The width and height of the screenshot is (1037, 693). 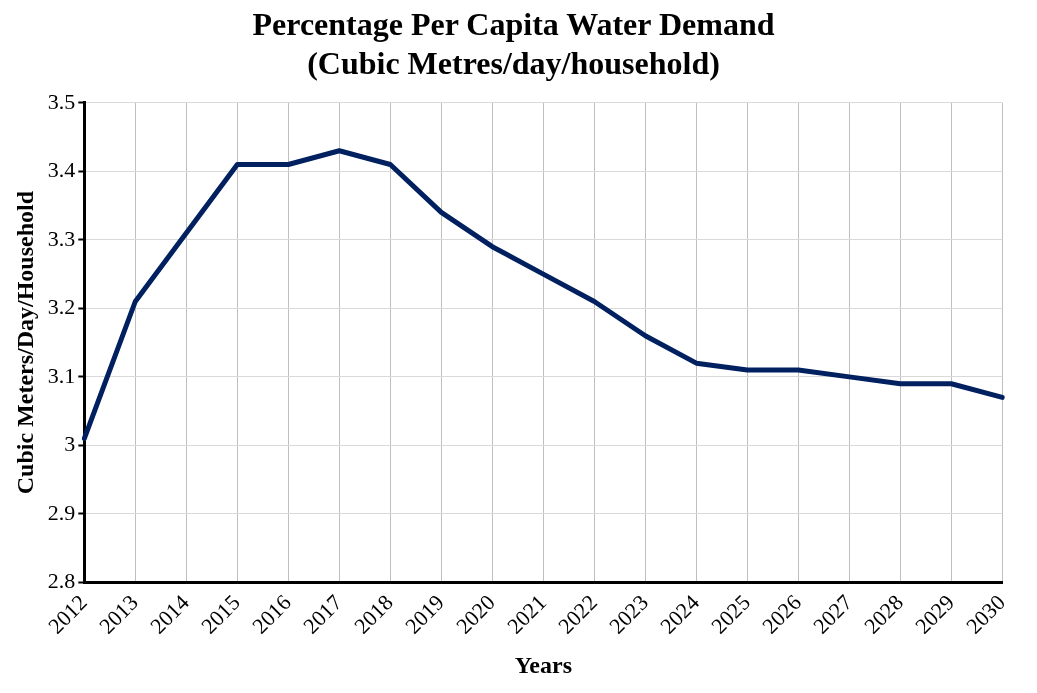 What do you see at coordinates (61, 581) in the screenshot?
I see `y-tick-label: 2.8` at bounding box center [61, 581].